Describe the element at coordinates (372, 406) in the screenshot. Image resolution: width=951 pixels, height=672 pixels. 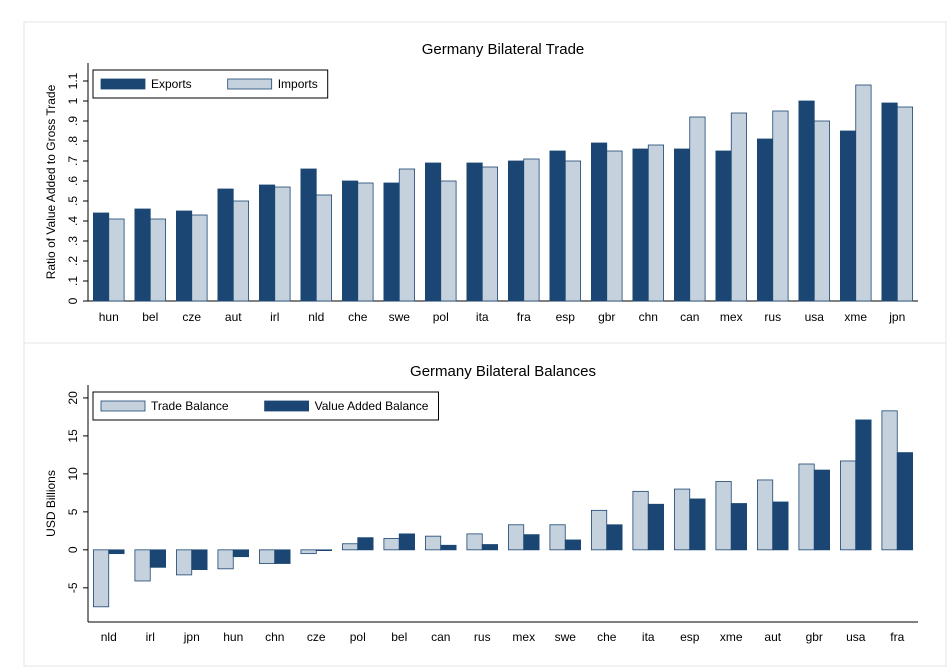
I see `legend-label: Value Added Balance` at that location.